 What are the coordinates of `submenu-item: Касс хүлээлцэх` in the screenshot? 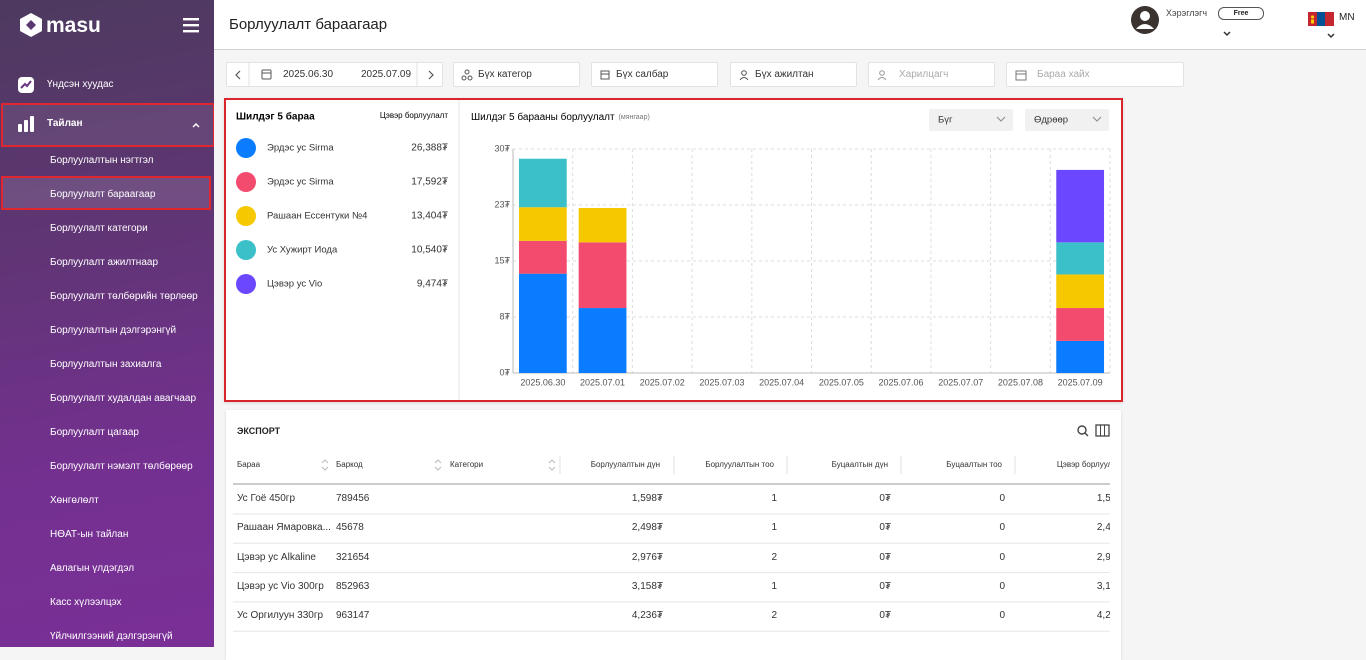 It's located at (86, 603).